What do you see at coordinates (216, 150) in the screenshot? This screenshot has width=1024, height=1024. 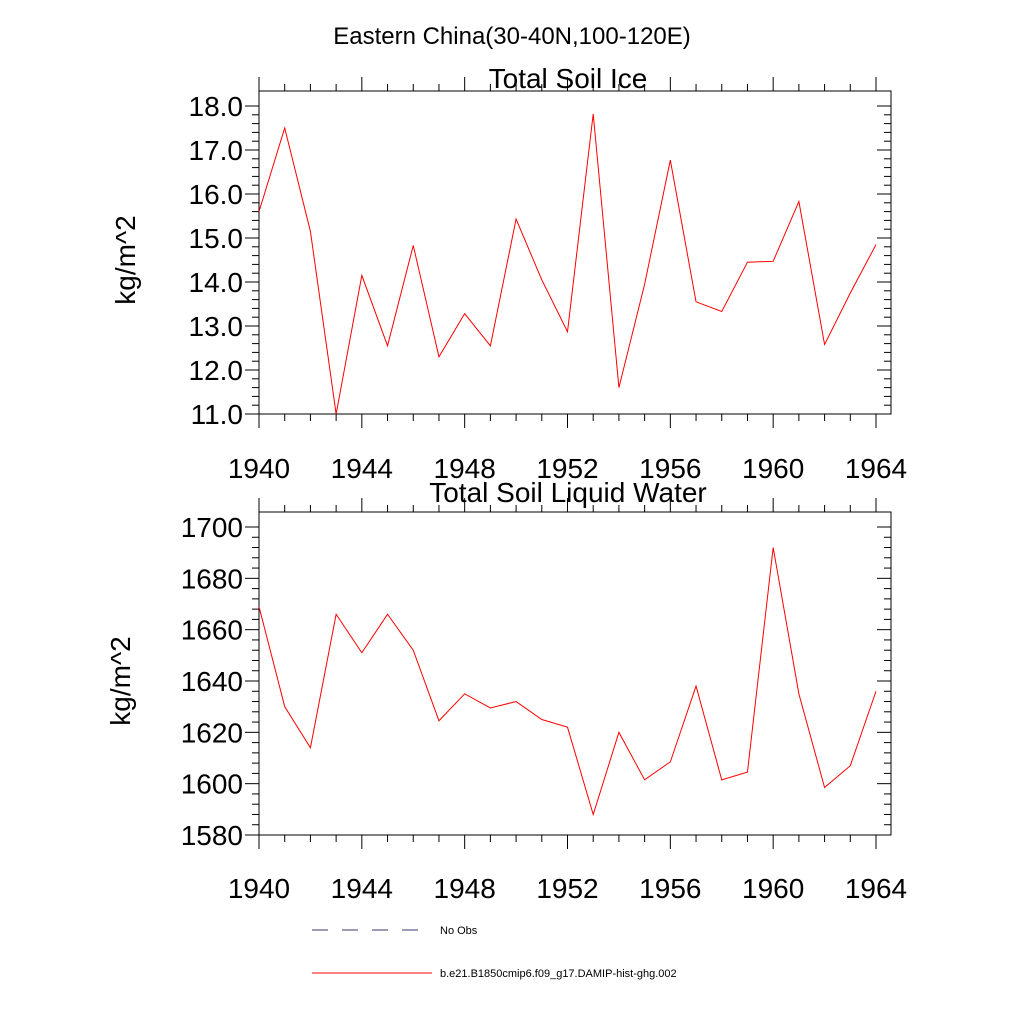 I see `y-tick-label: 17.0` at bounding box center [216, 150].